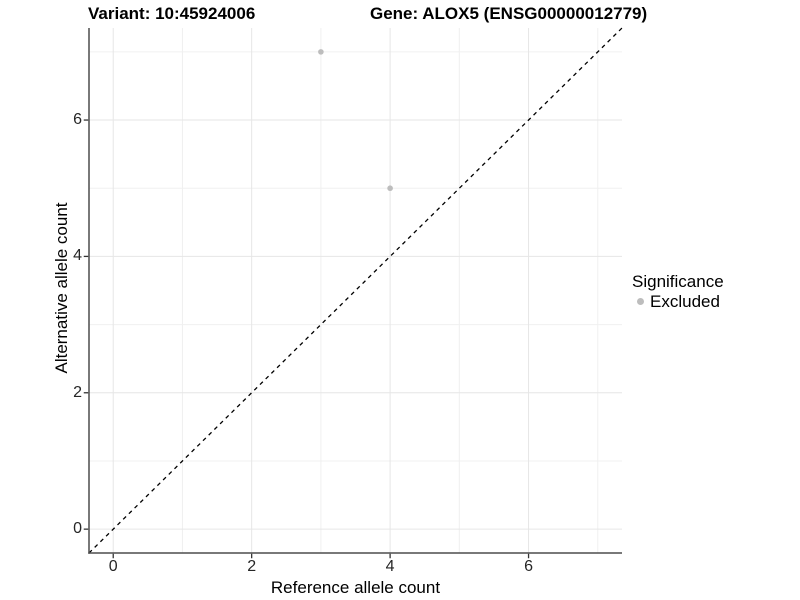 This screenshot has height=600, width=800. Describe the element at coordinates (355, 587) in the screenshot. I see `x-axis-title: Reference allele count` at that location.